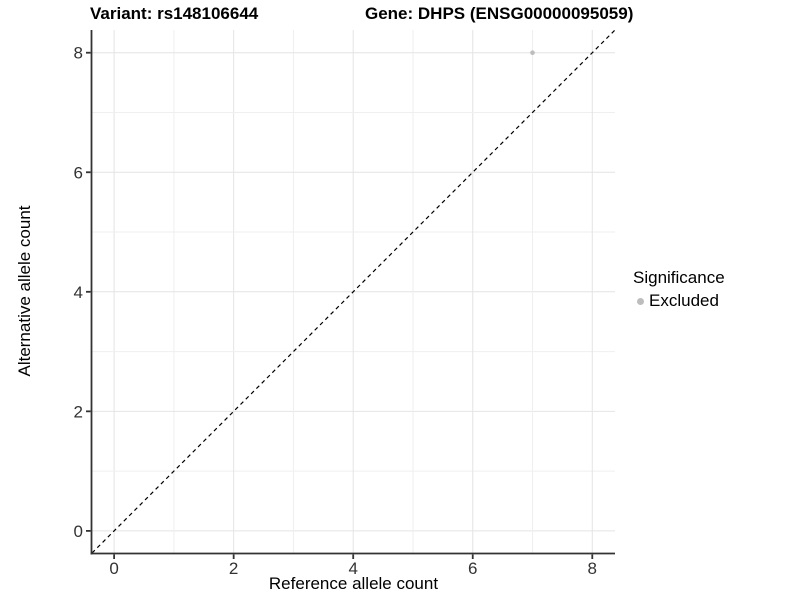 This screenshot has height=600, width=800. Describe the element at coordinates (78, 531) in the screenshot. I see `y-tick-label: 0` at that location.